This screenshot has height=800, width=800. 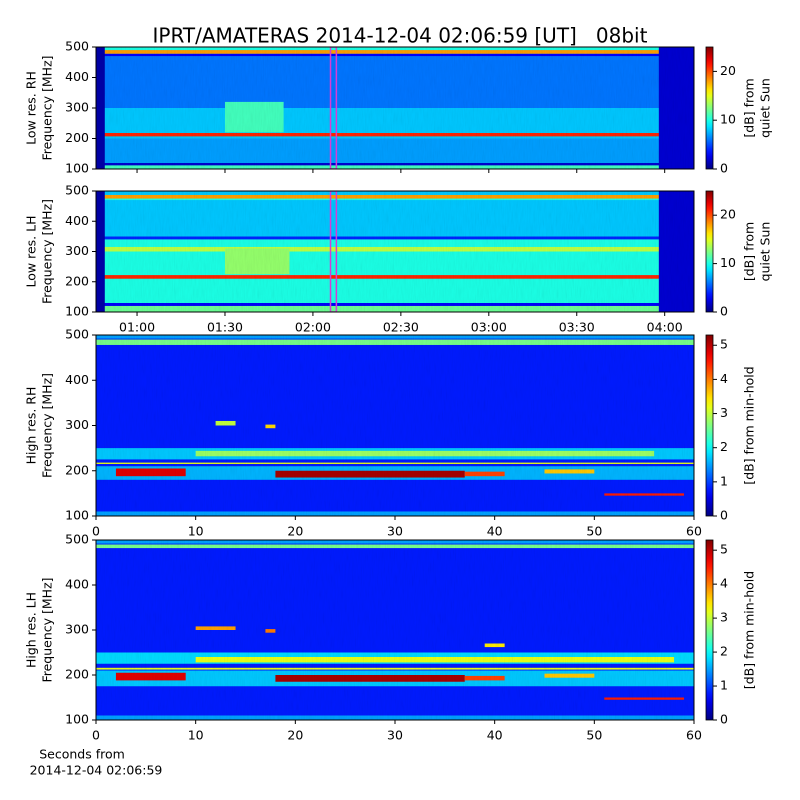 I want to click on x-tick-label: 03:00, so click(x=489, y=327).